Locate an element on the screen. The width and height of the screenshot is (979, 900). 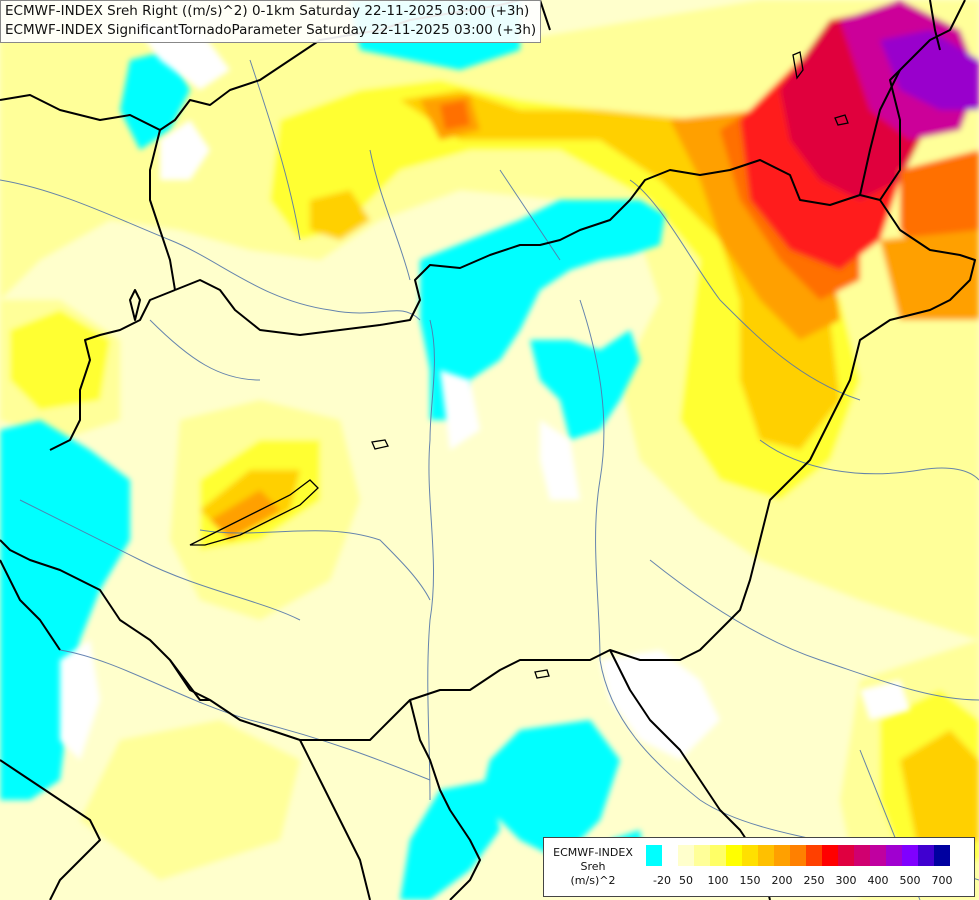
legend-title-line-3: (m/s)^2 is located at coordinates (593, 880).